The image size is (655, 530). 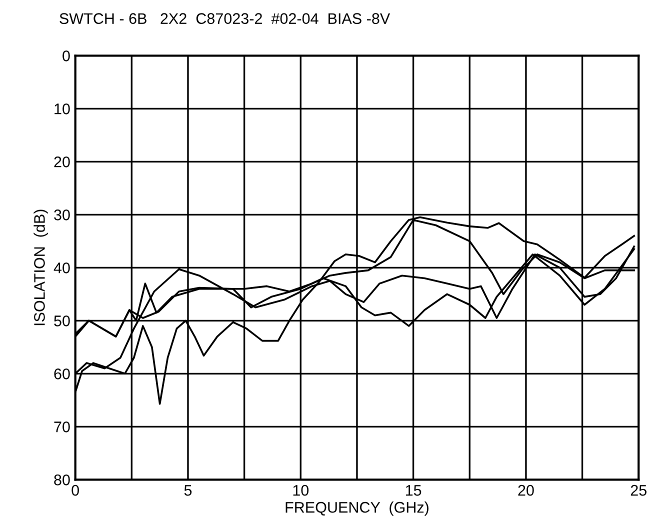 I want to click on y-tick-label: 10, so click(x=62, y=109).